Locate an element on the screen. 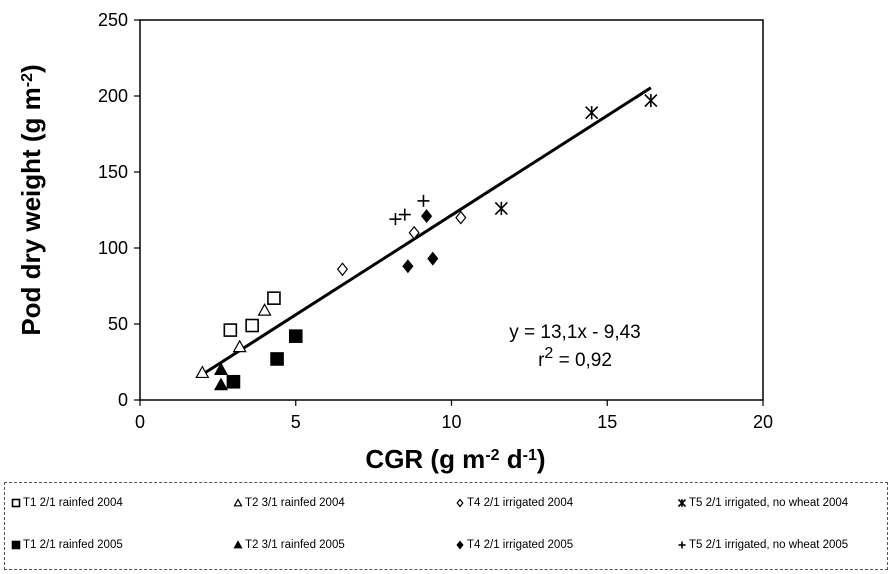 The height and width of the screenshot is (574, 892). legend-marker-open-diamond is located at coordinates (460, 503).